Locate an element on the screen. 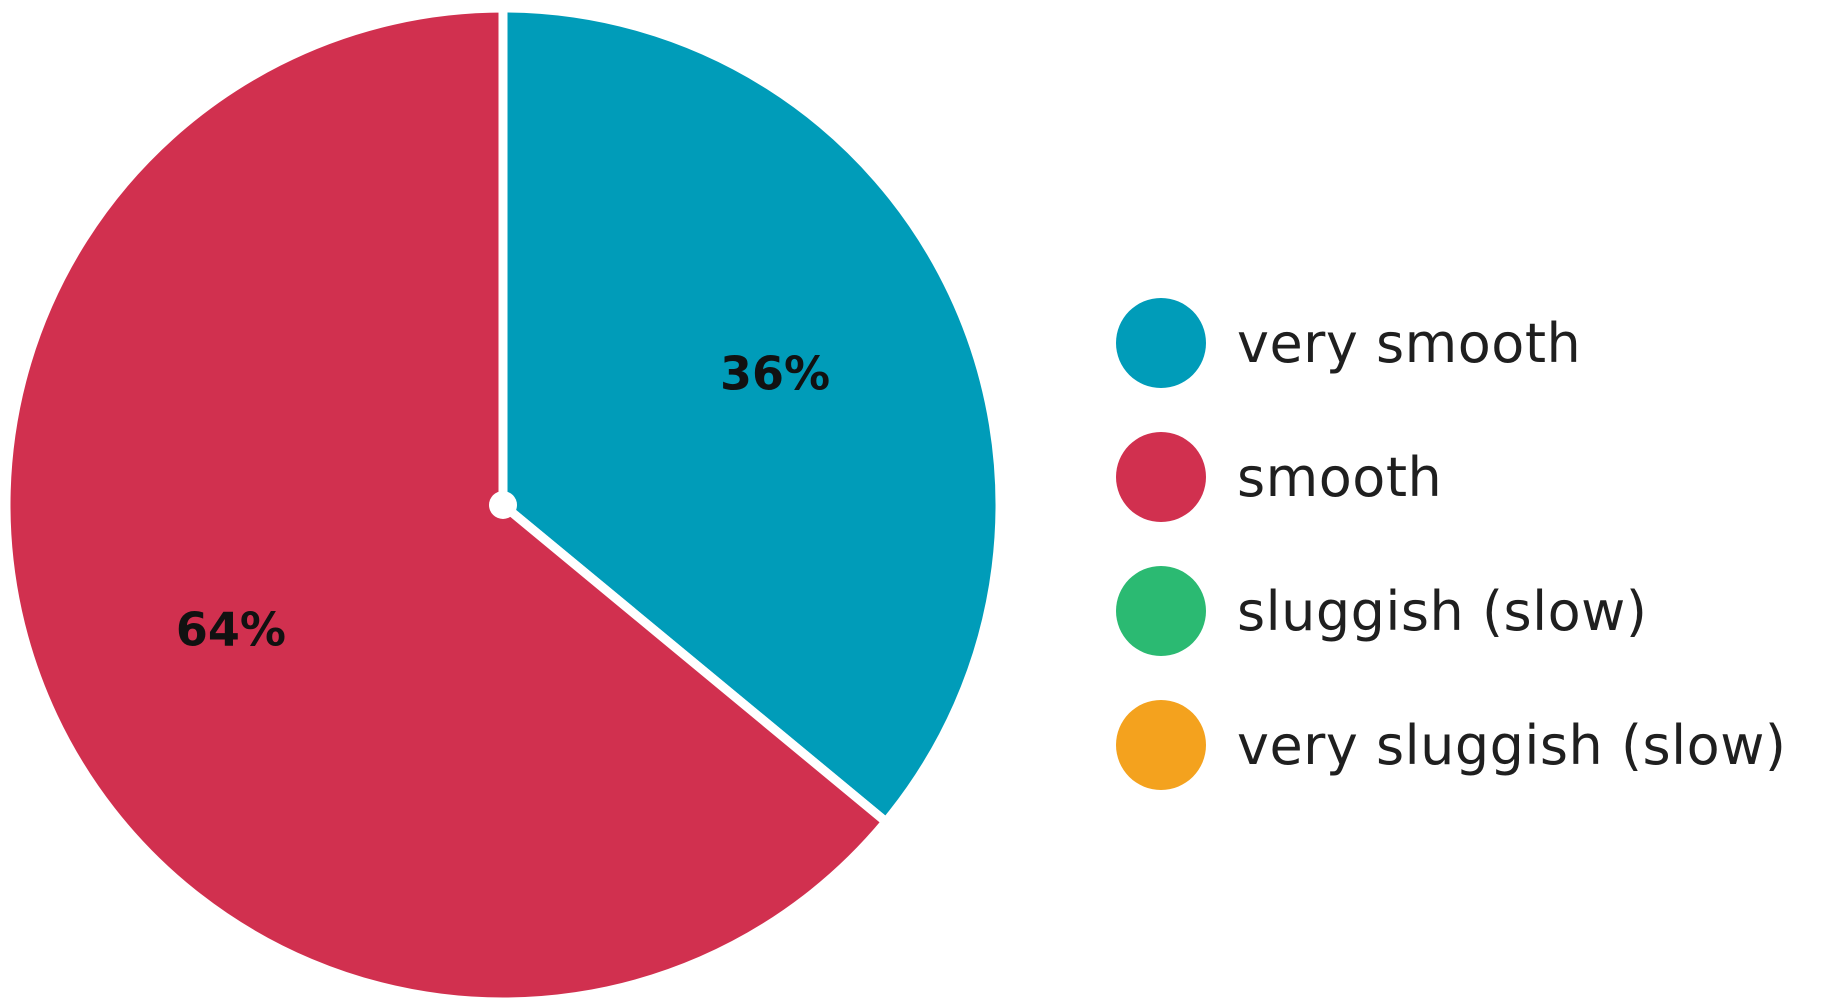 The image size is (1844, 1003). legend-label-sluggish: sluggish (slow) is located at coordinates (1442, 611).